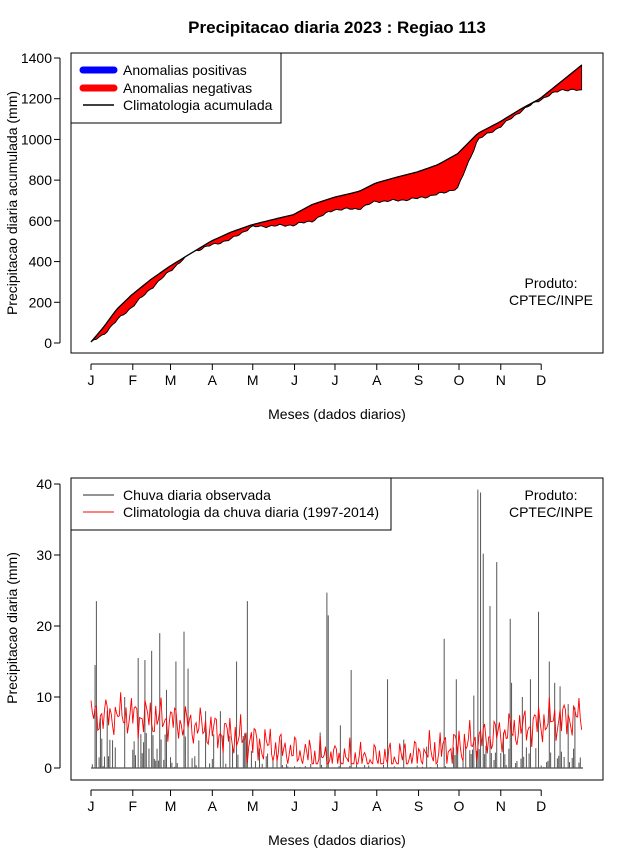 This screenshot has height=850, width=640. What do you see at coordinates (36, 99) in the screenshot?
I see `top-y-tick-label: 1200` at bounding box center [36, 99].